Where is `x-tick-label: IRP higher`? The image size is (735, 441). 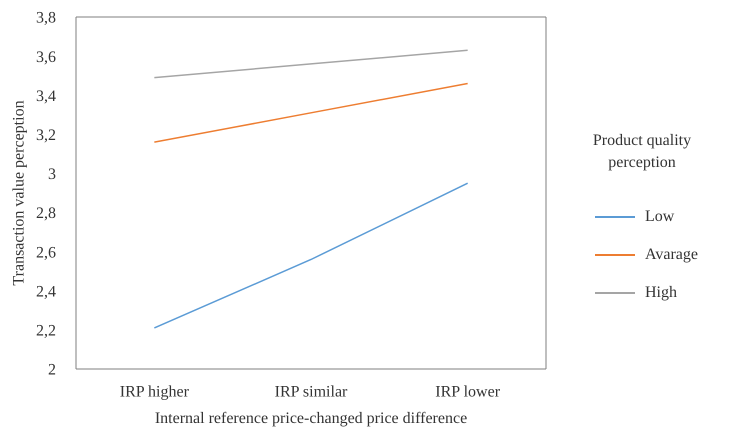 x-tick-label: IRP higher is located at coordinates (155, 391).